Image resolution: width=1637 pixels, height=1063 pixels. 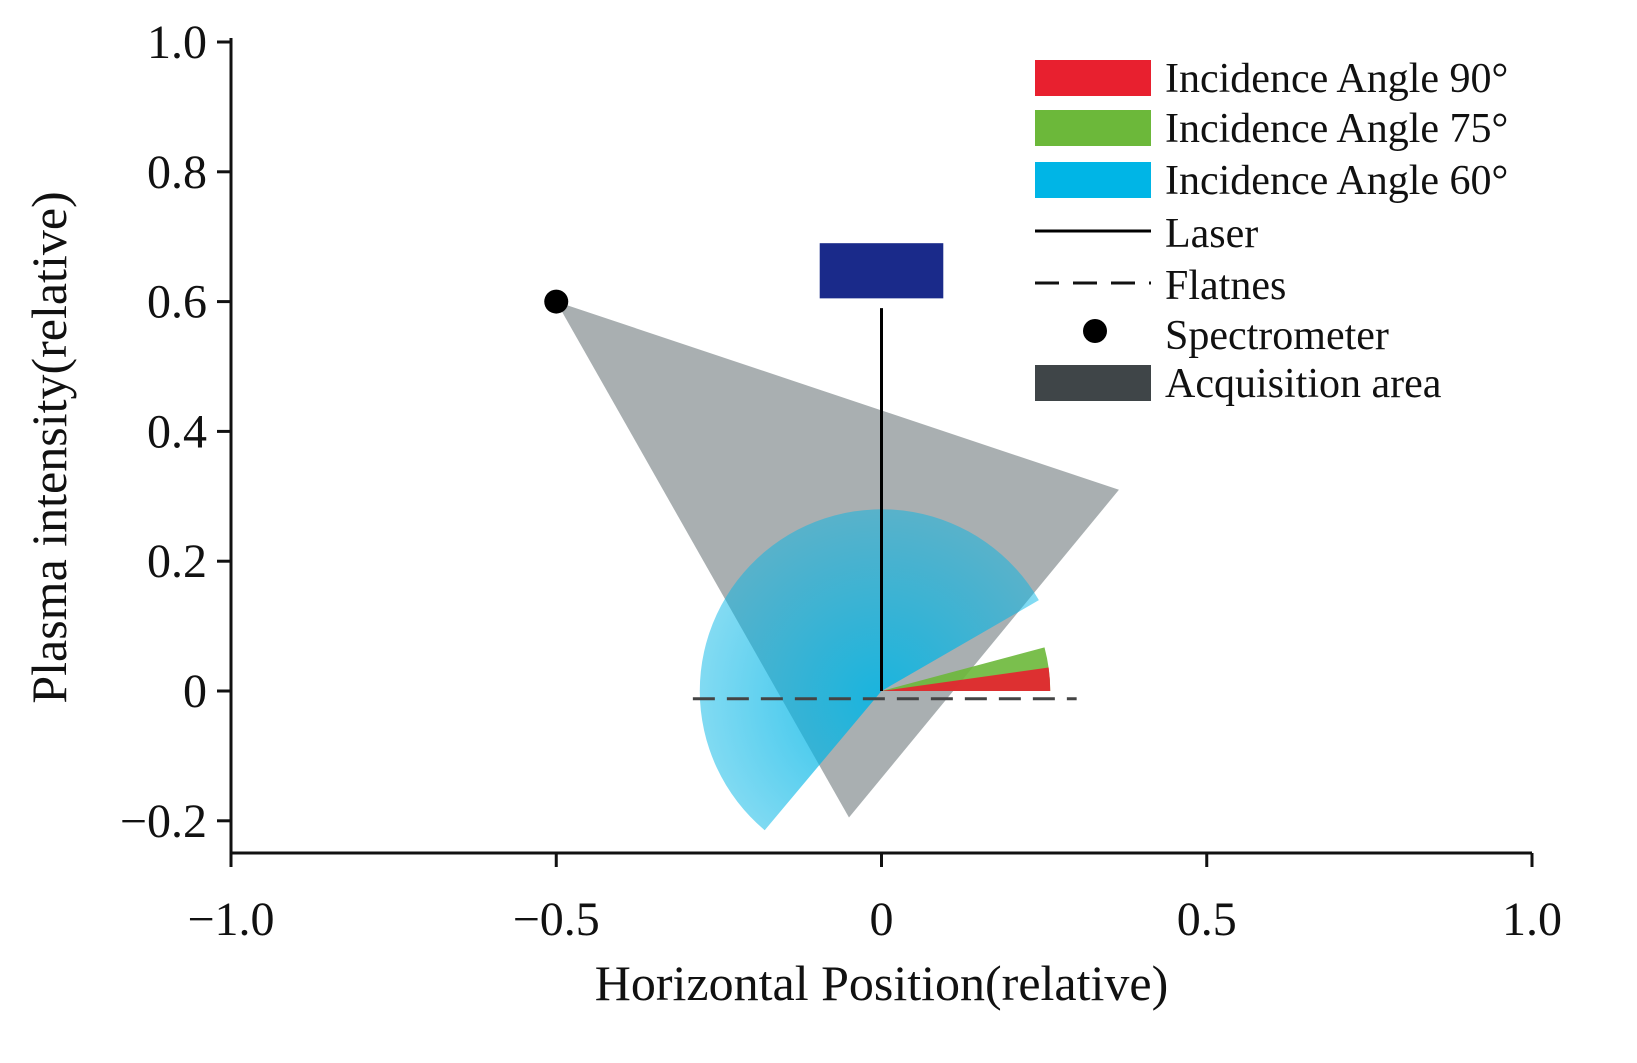 I want to click on detector-rect, so click(x=881, y=271).